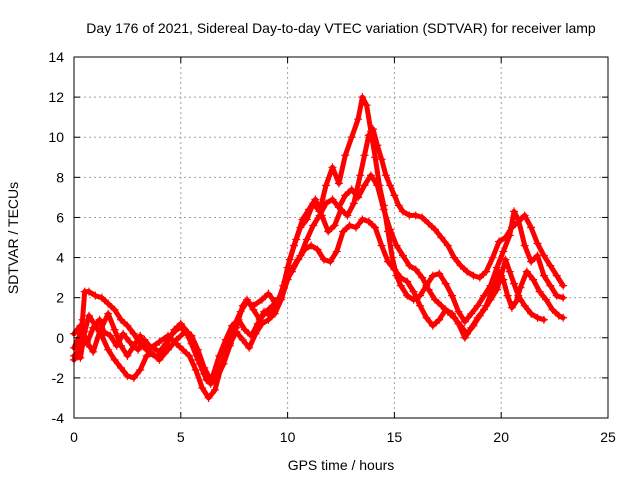  What do you see at coordinates (58, 378) in the screenshot?
I see `y-tick-label: -2` at bounding box center [58, 378].